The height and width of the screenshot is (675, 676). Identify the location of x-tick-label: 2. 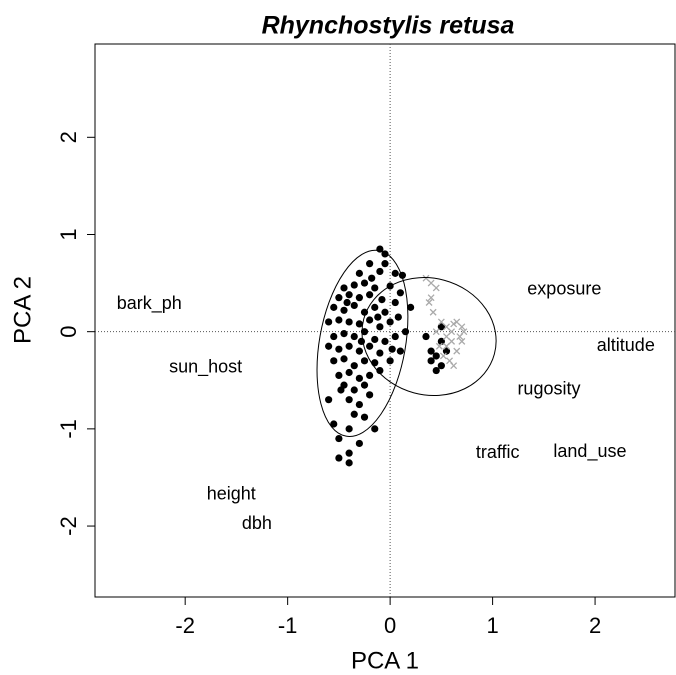
(595, 625).